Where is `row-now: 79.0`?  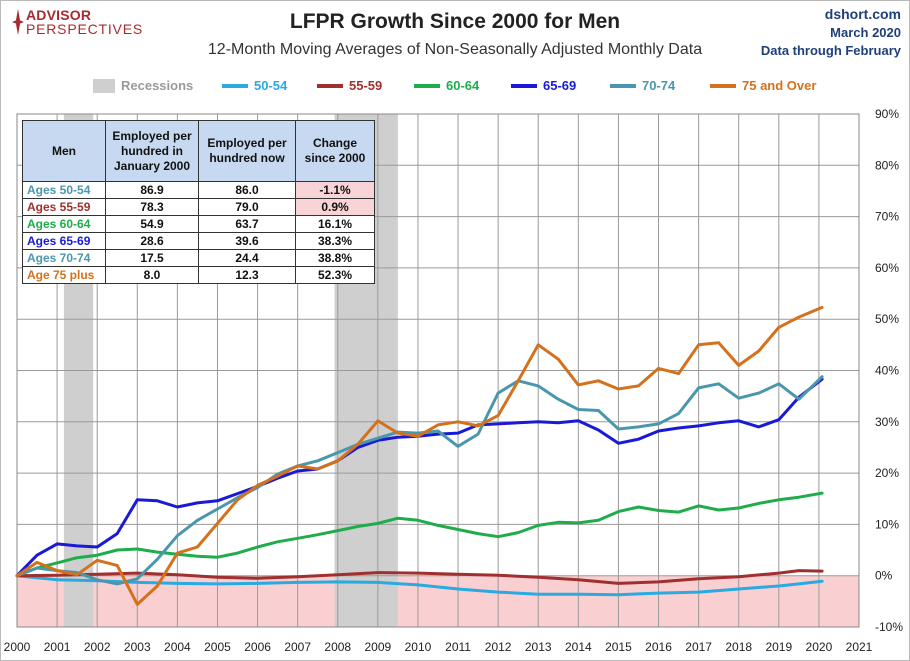 row-now: 79.0 is located at coordinates (247, 207).